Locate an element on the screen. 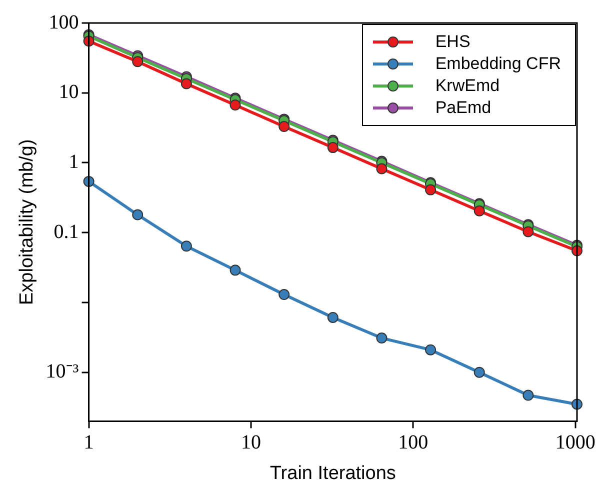  legend-label: EHS is located at coordinates (452, 42).